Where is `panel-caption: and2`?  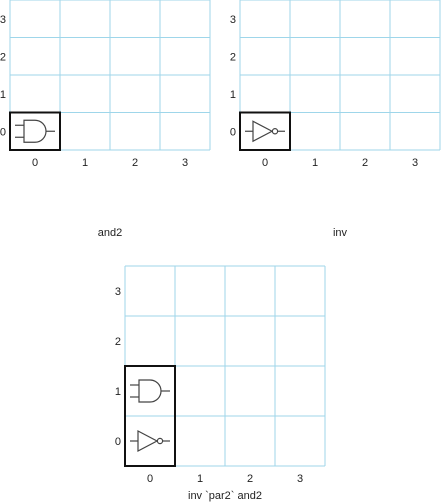
panel-caption: and2 is located at coordinates (110, 233).